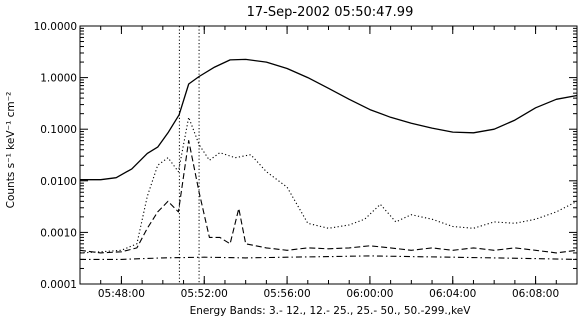  I want to click on y-axis-label: Counts s⁻¹ keV⁻¹ cm⁻², so click(11, 150).